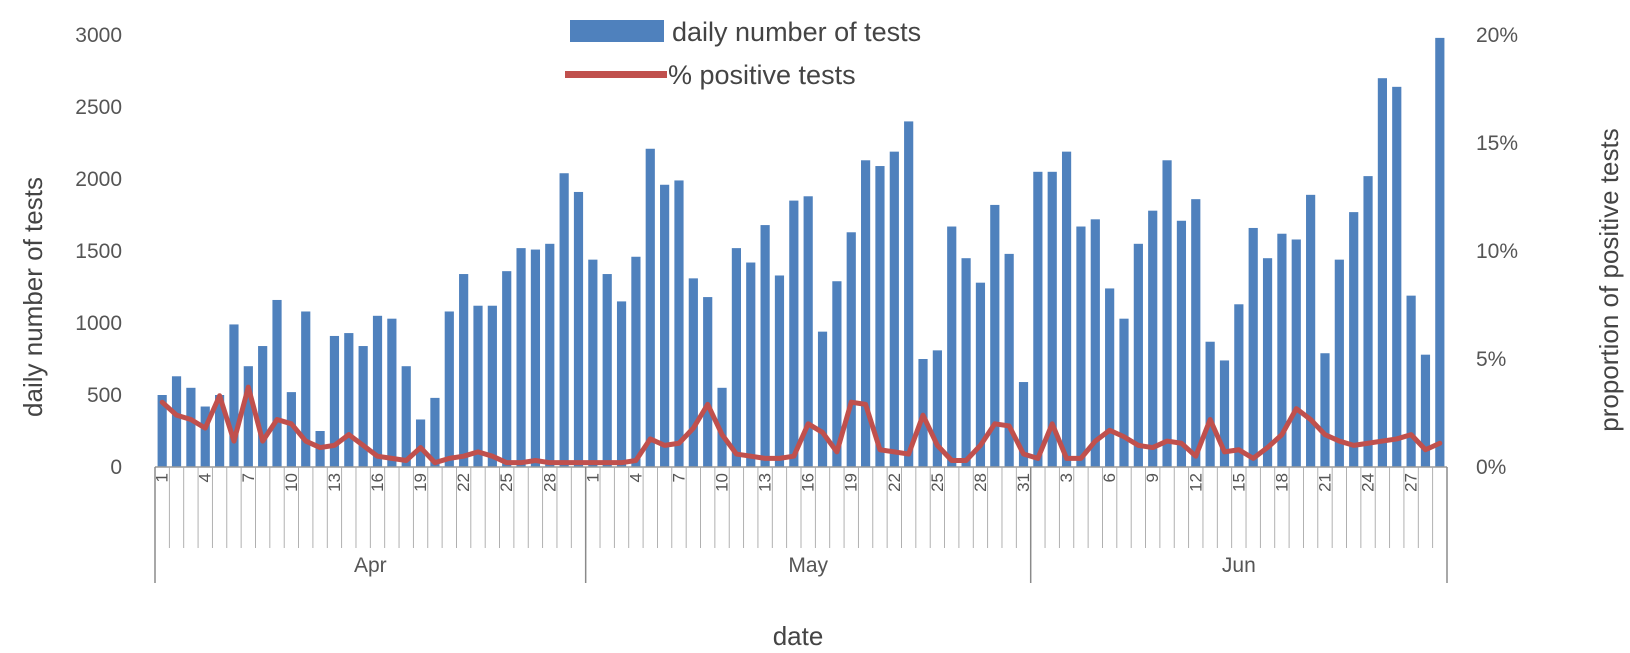 Image resolution: width=1630 pixels, height=653 pixels. I want to click on month-label: Apr, so click(370, 565).